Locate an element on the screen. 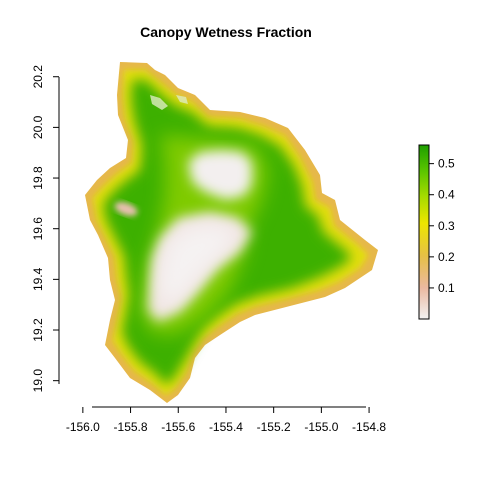  x-tick-label: -154.8 is located at coordinates (369, 427).